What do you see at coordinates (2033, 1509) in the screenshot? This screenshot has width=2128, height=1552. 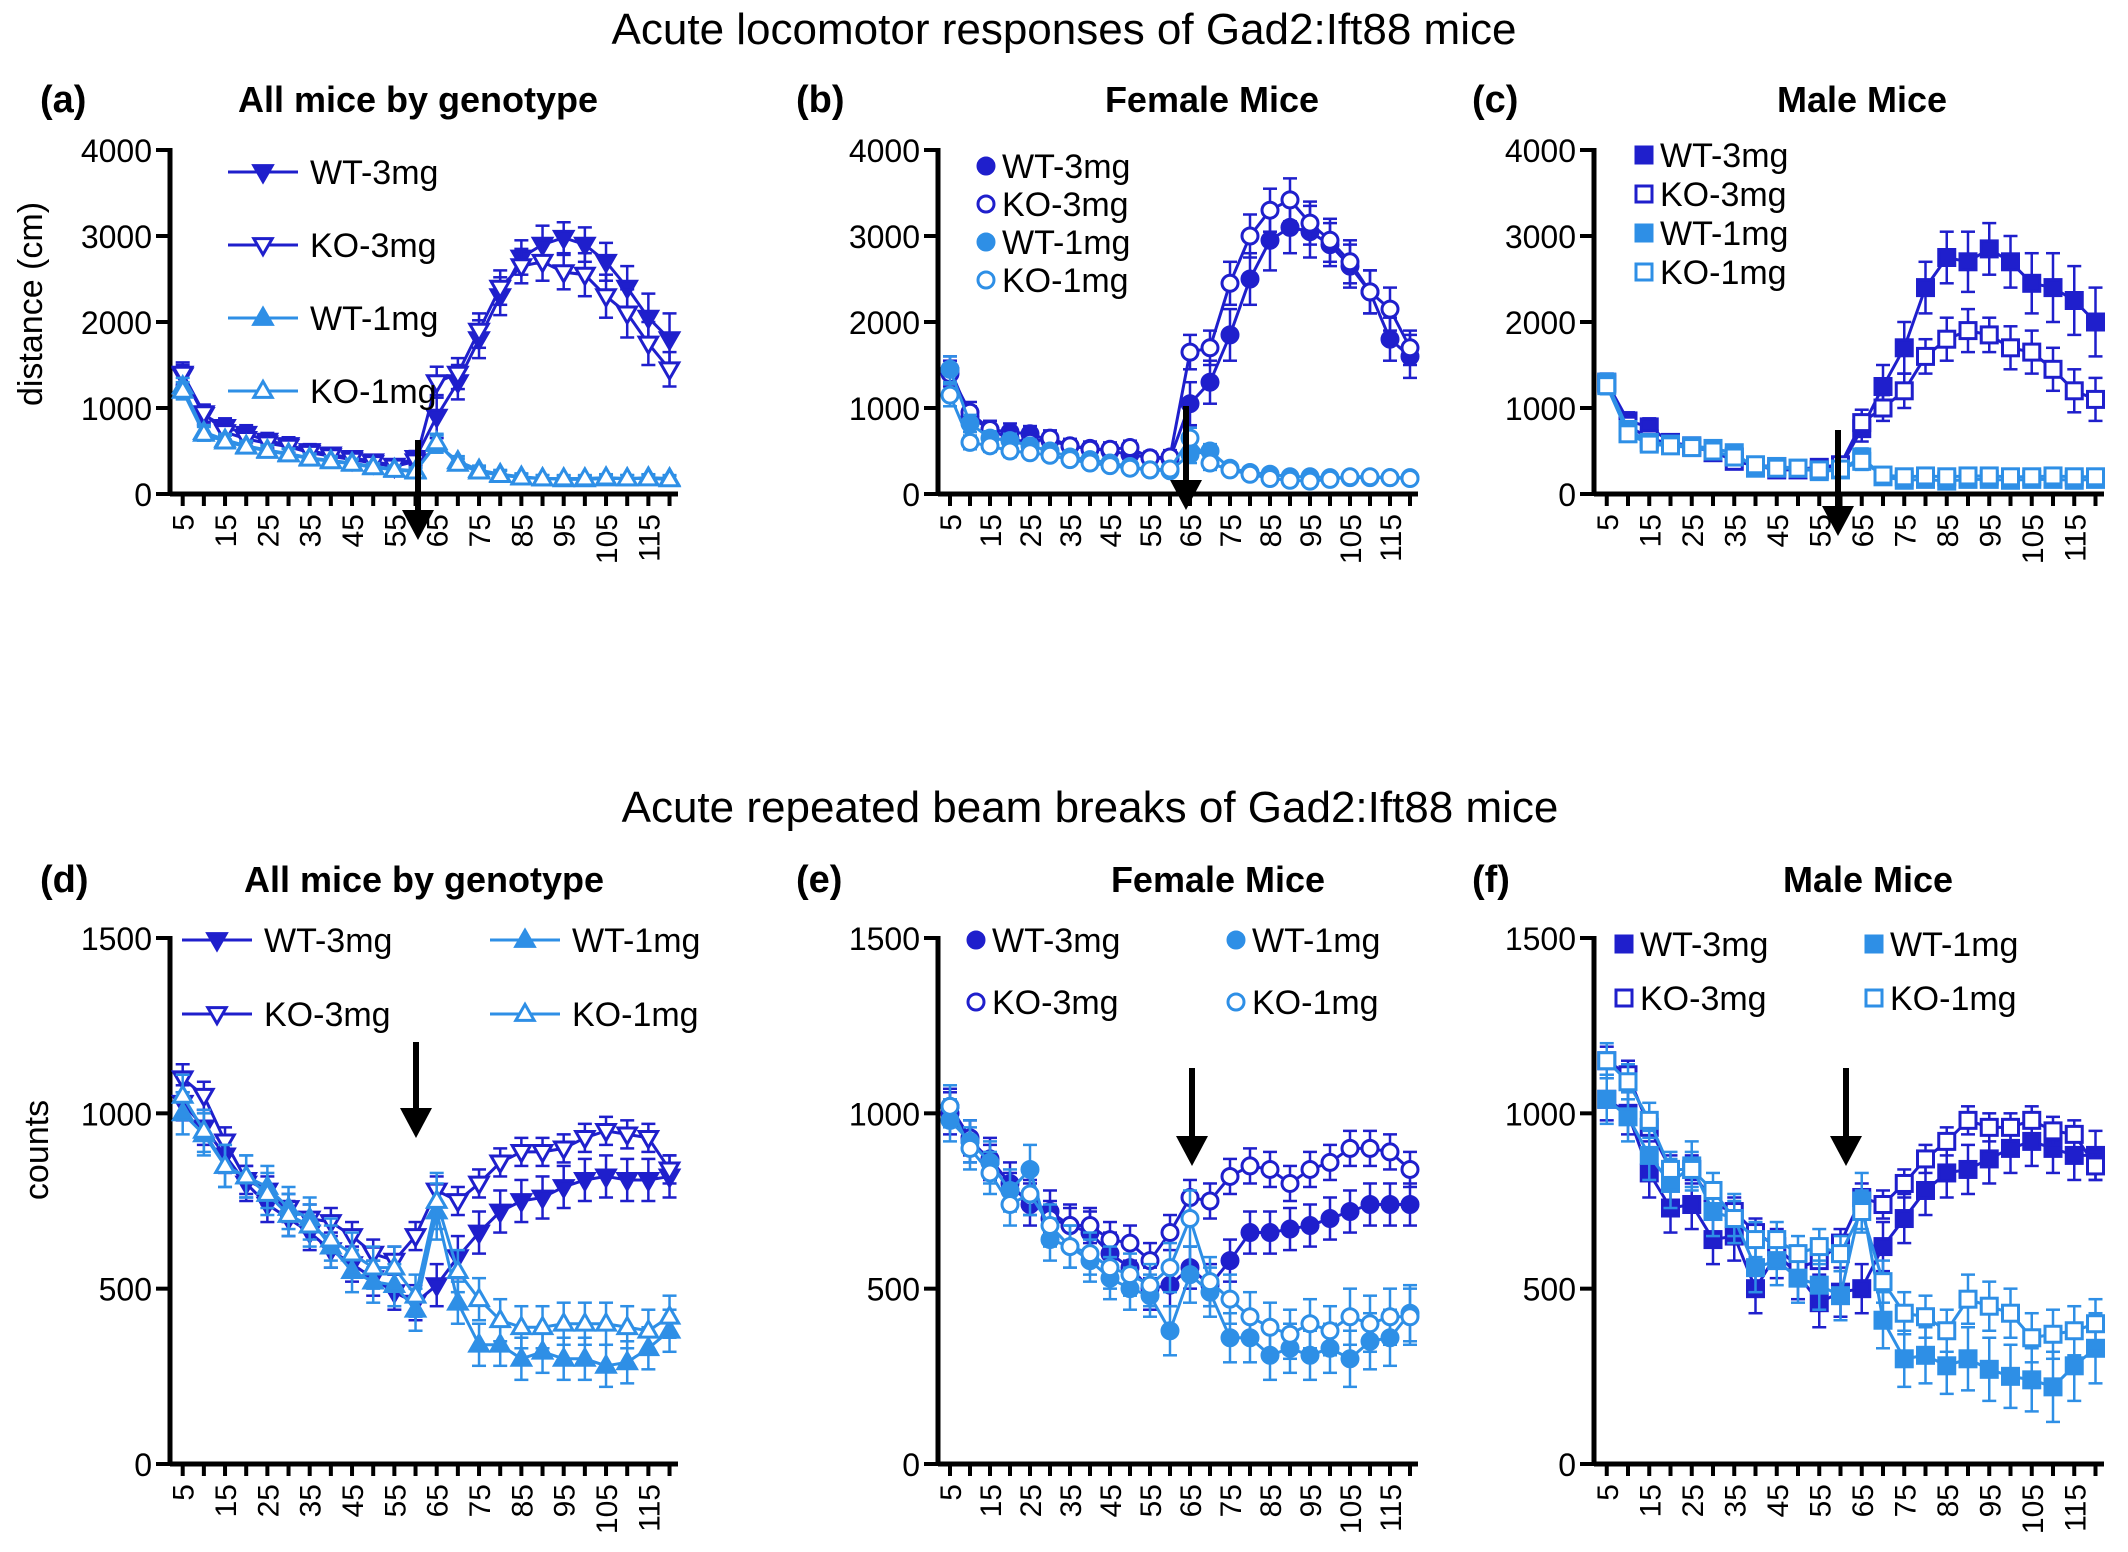 I see `x-tick-label: 105` at bounding box center [2033, 1509].